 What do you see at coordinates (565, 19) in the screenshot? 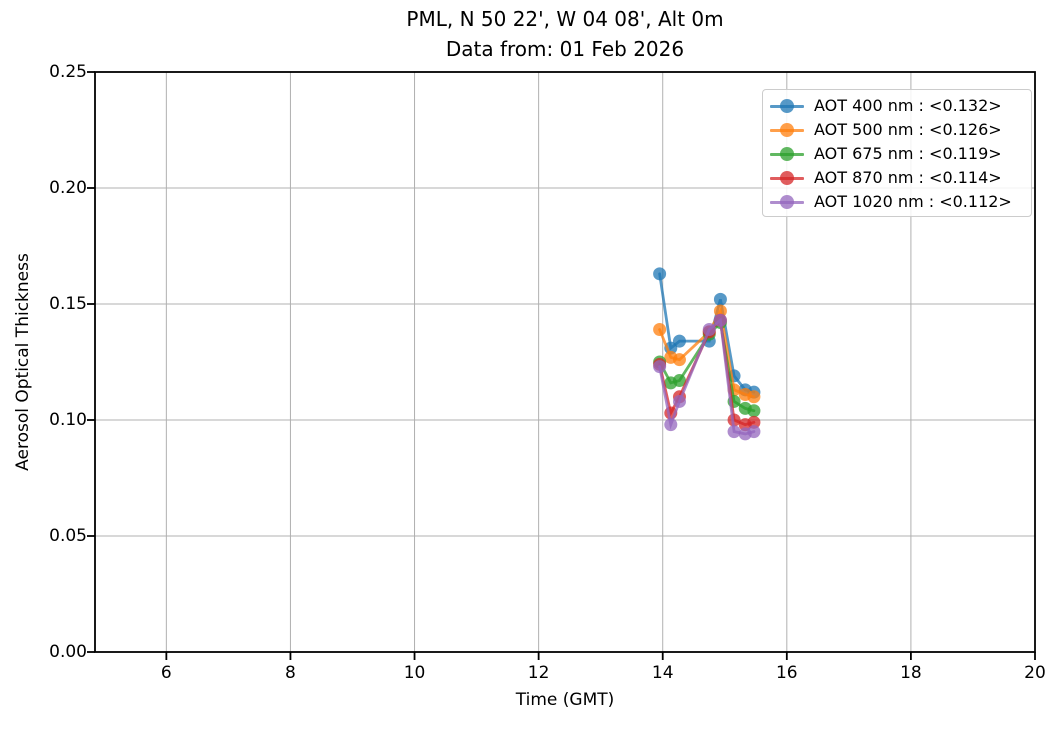
I see `chart-title-line1: PML, N 50 22', W 04 08', Alt 0m` at bounding box center [565, 19].